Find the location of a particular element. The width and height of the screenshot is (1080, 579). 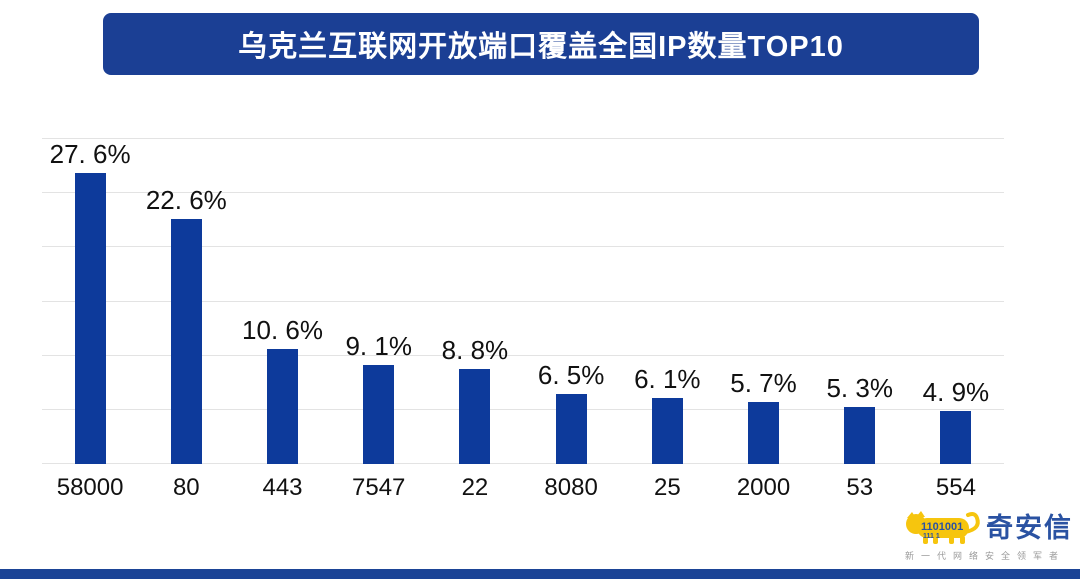

bar-column: 6. 5% is located at coordinates (571, 301).